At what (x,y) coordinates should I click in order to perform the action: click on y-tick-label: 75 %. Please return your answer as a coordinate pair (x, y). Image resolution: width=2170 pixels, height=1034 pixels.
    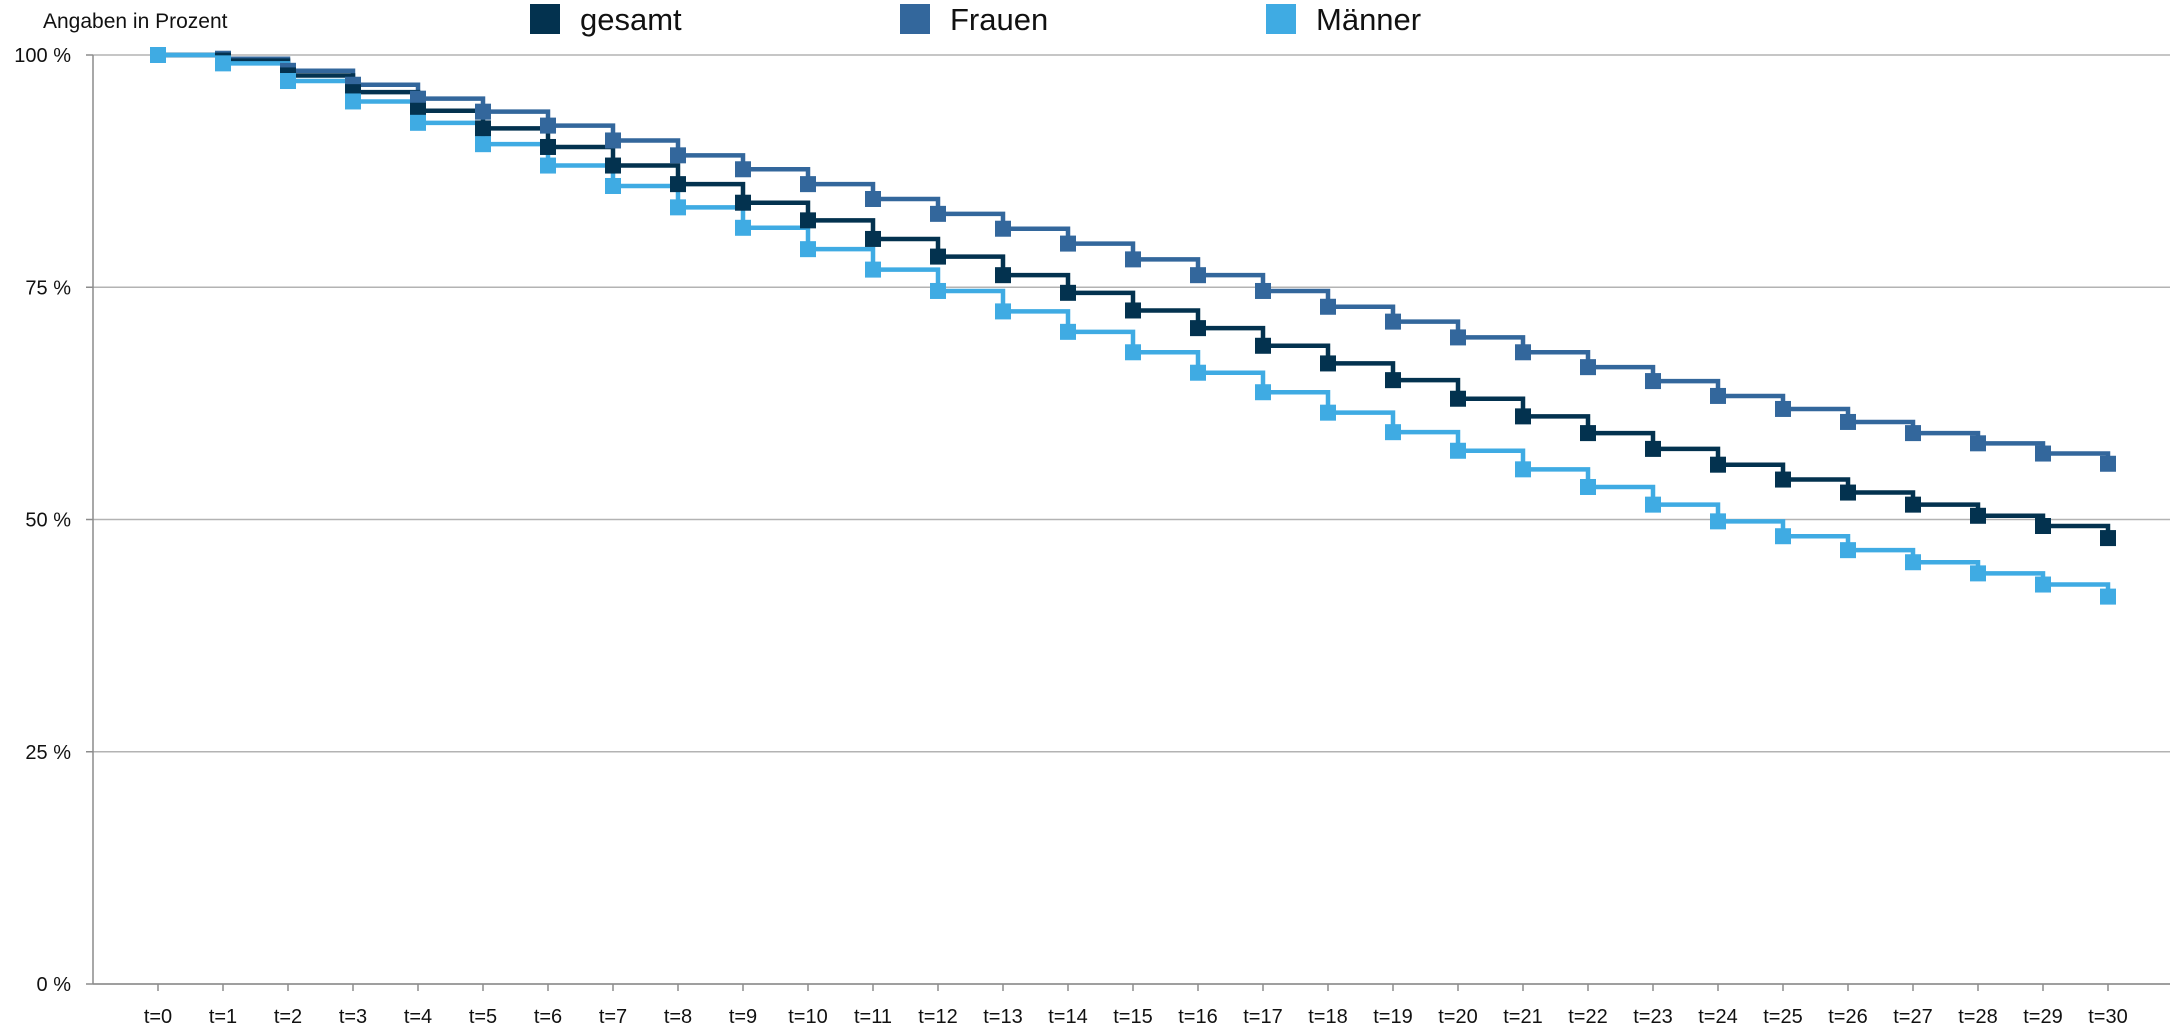
    Looking at the image, I should click on (48, 288).